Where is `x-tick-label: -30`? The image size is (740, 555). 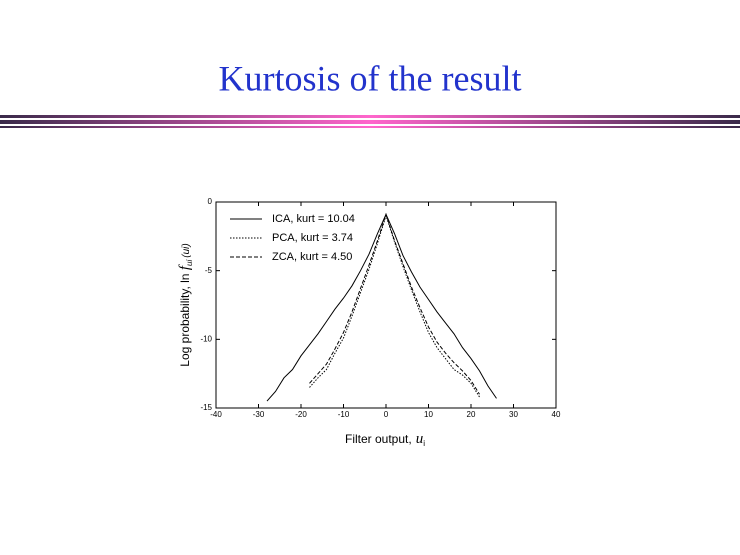 x-tick-label: -30 is located at coordinates (259, 414).